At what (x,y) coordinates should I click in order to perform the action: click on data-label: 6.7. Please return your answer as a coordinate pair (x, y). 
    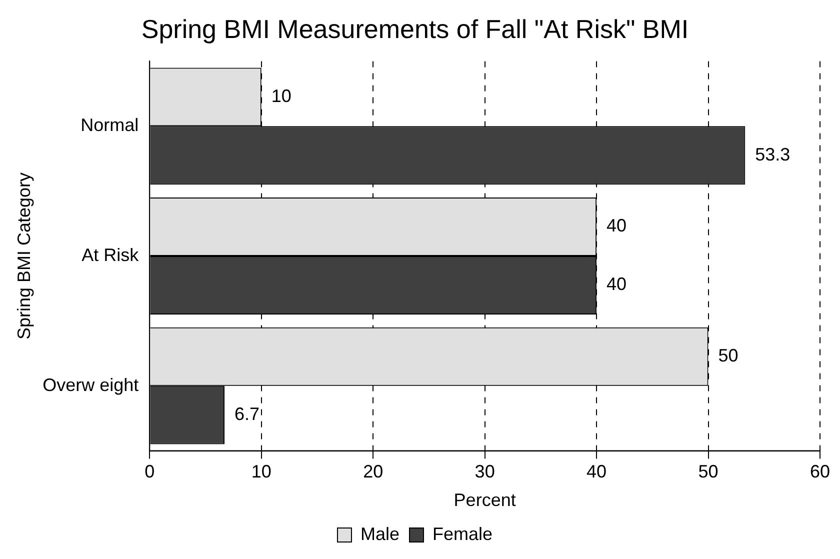
    Looking at the image, I should click on (247, 414).